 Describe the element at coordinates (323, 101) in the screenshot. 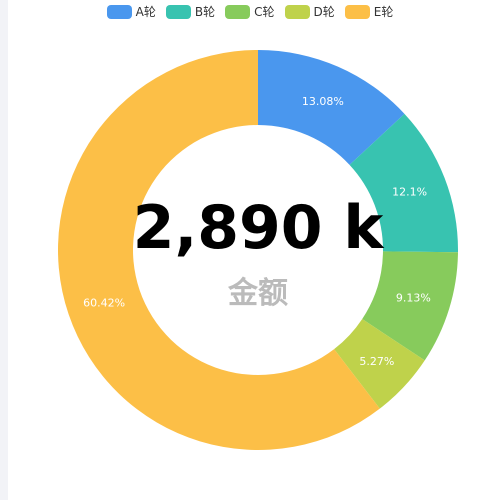

I see `slice-label-a: 13.08%` at that location.